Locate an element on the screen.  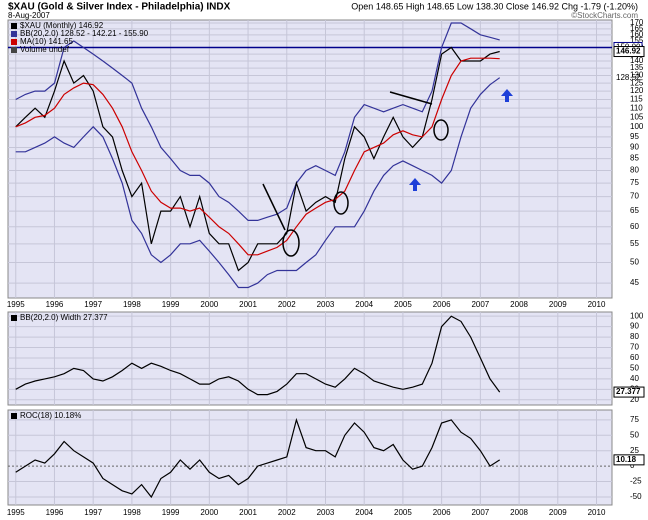
legend-label: MA(10) 141.65 is located at coordinates (46, 41).